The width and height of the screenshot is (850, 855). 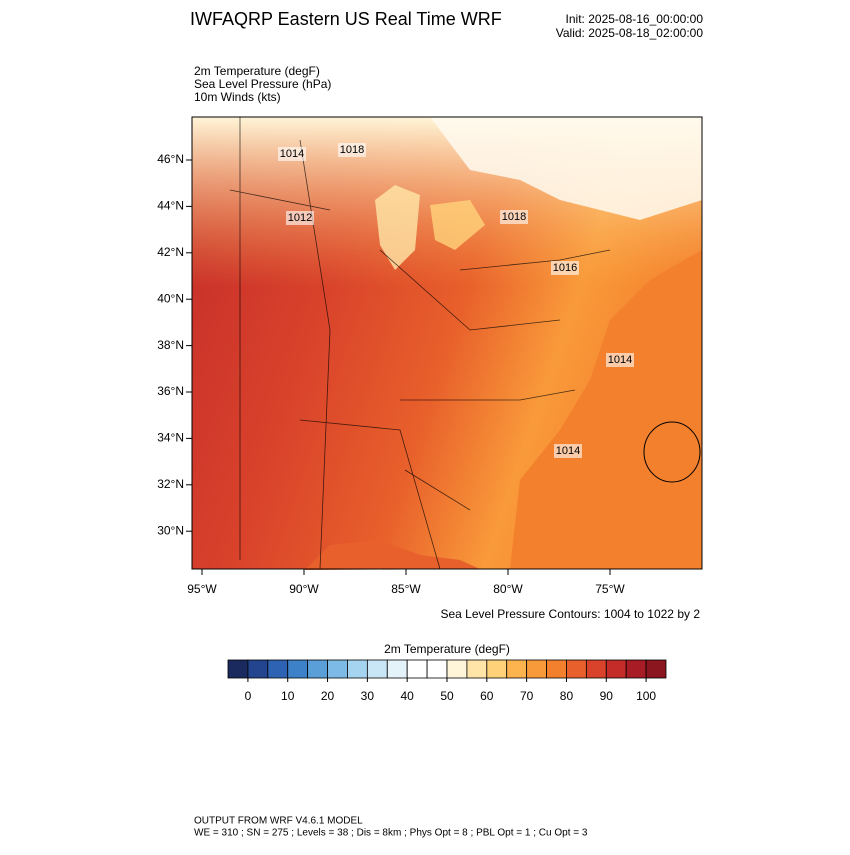 What do you see at coordinates (288, 696) in the screenshot?
I see `colorbar-tick-label: 10` at bounding box center [288, 696].